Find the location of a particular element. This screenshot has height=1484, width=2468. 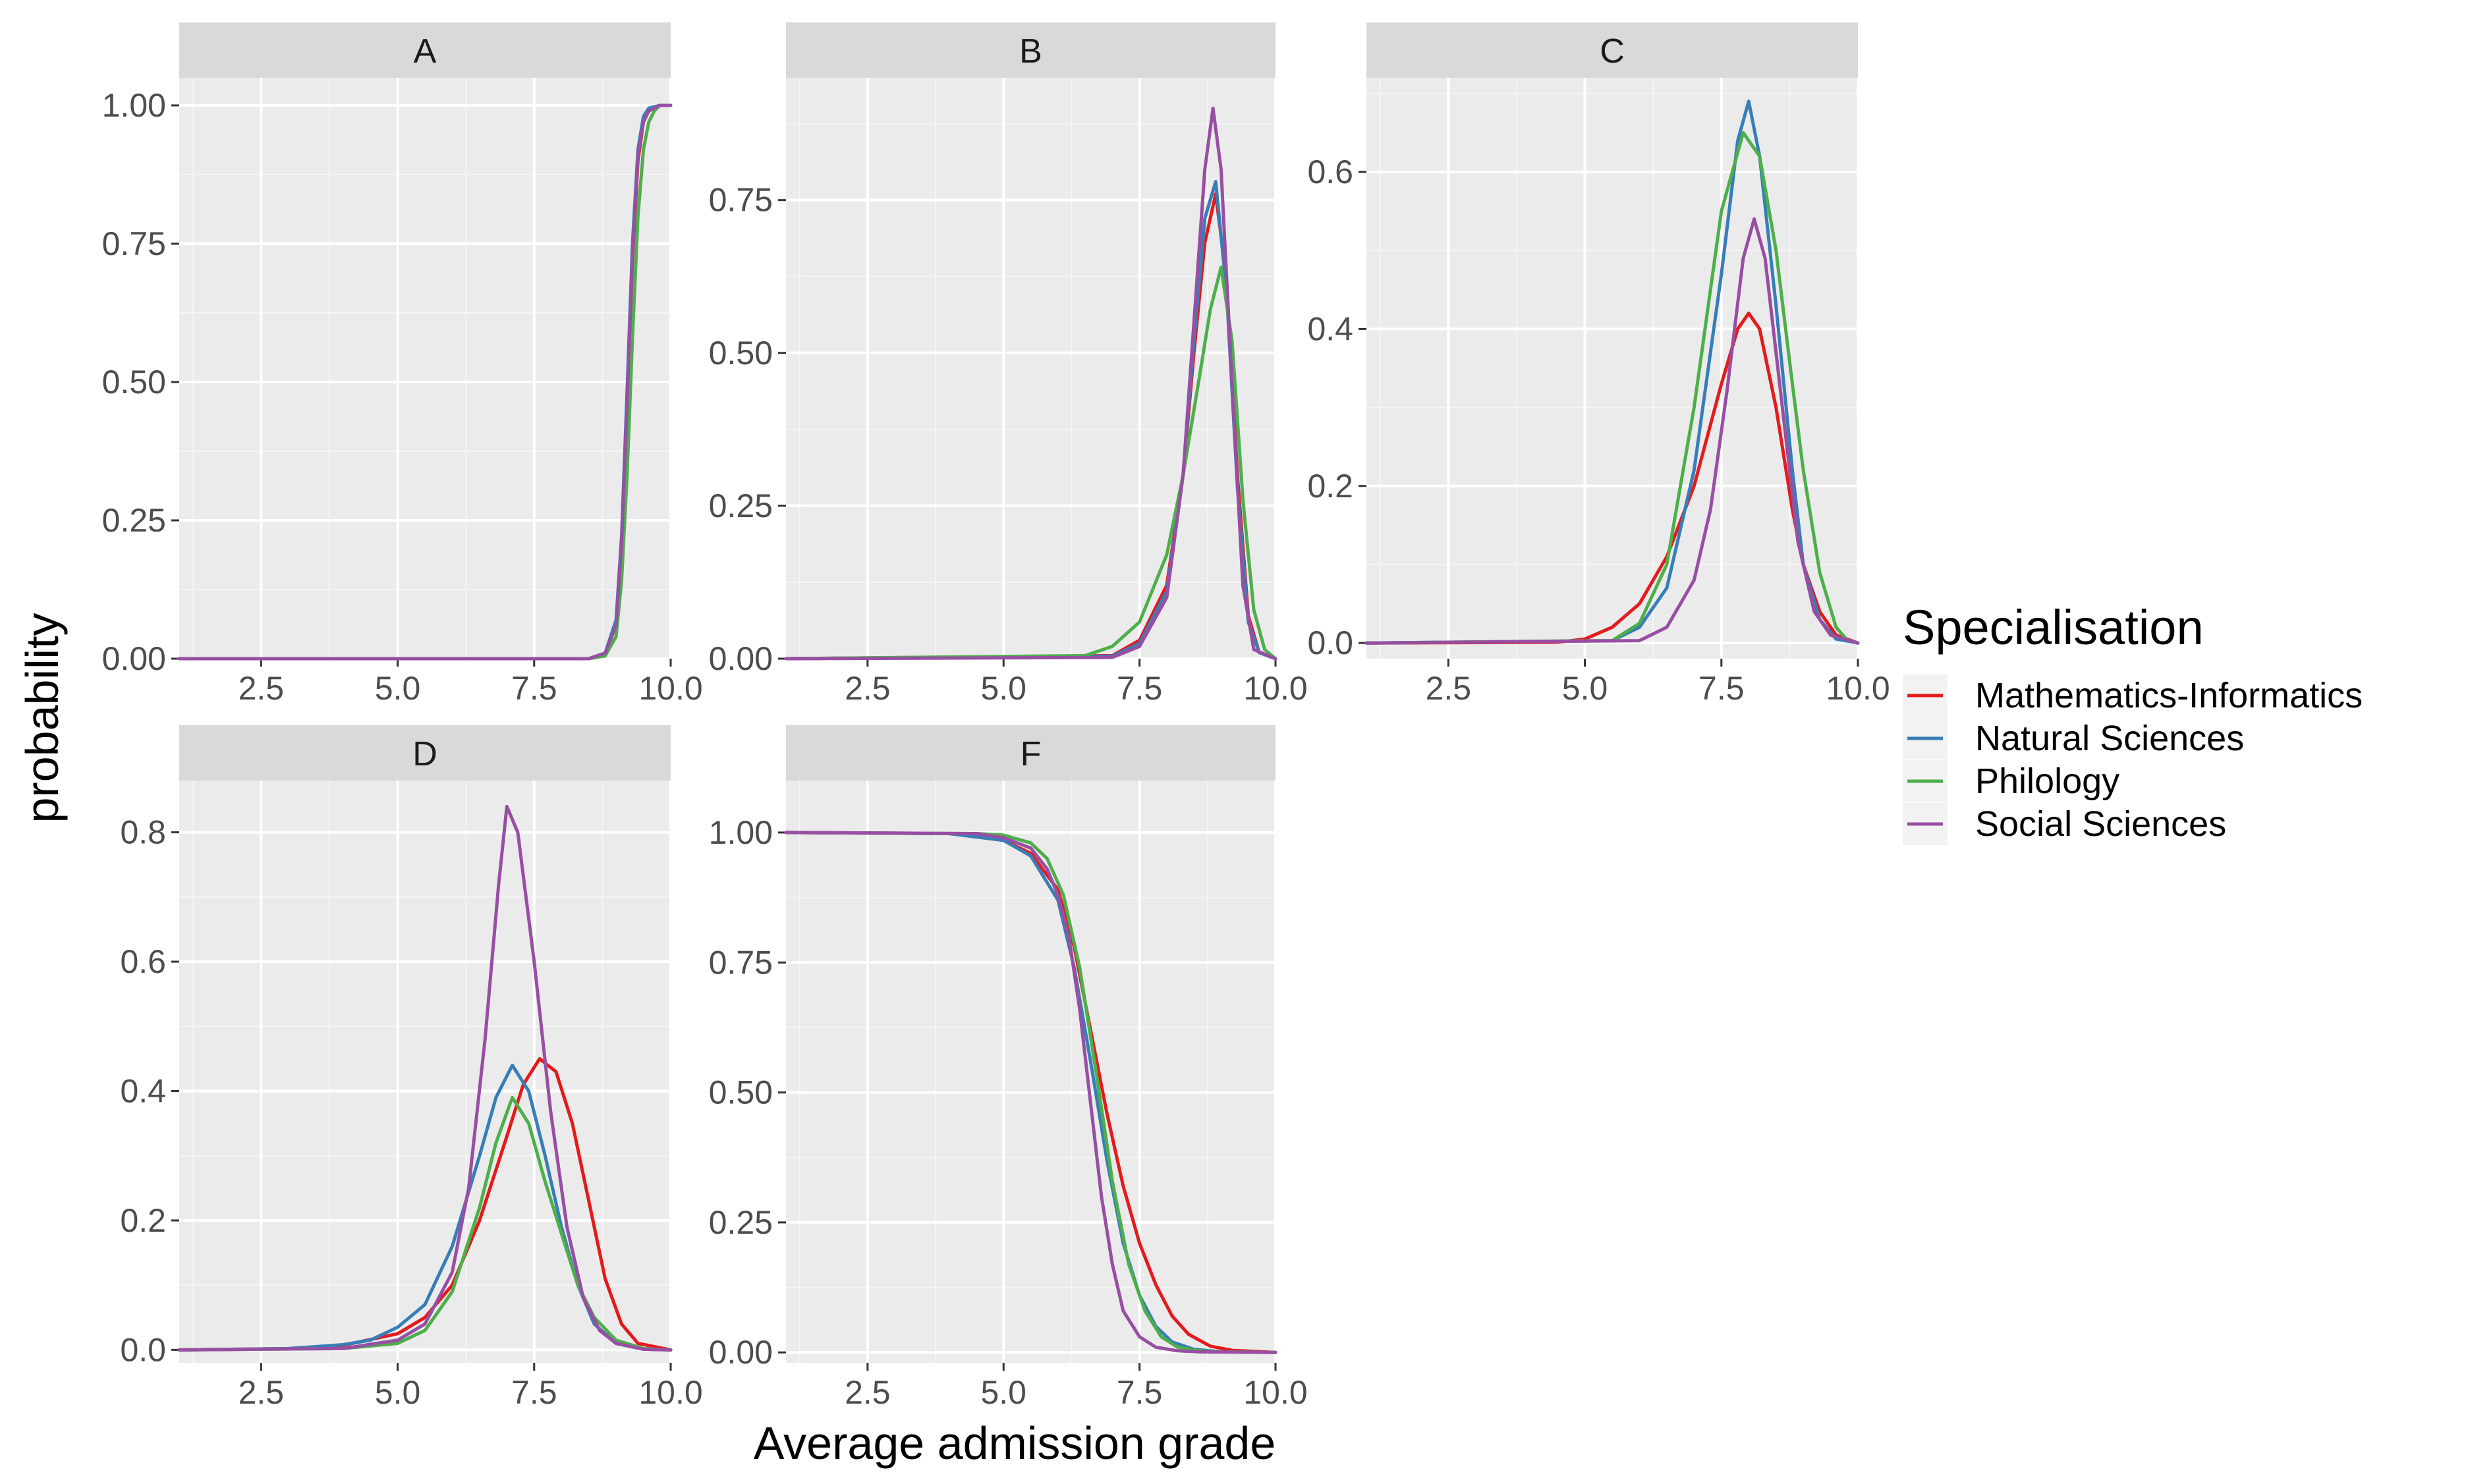

y-tick-label: 0.8 is located at coordinates (143, 832).